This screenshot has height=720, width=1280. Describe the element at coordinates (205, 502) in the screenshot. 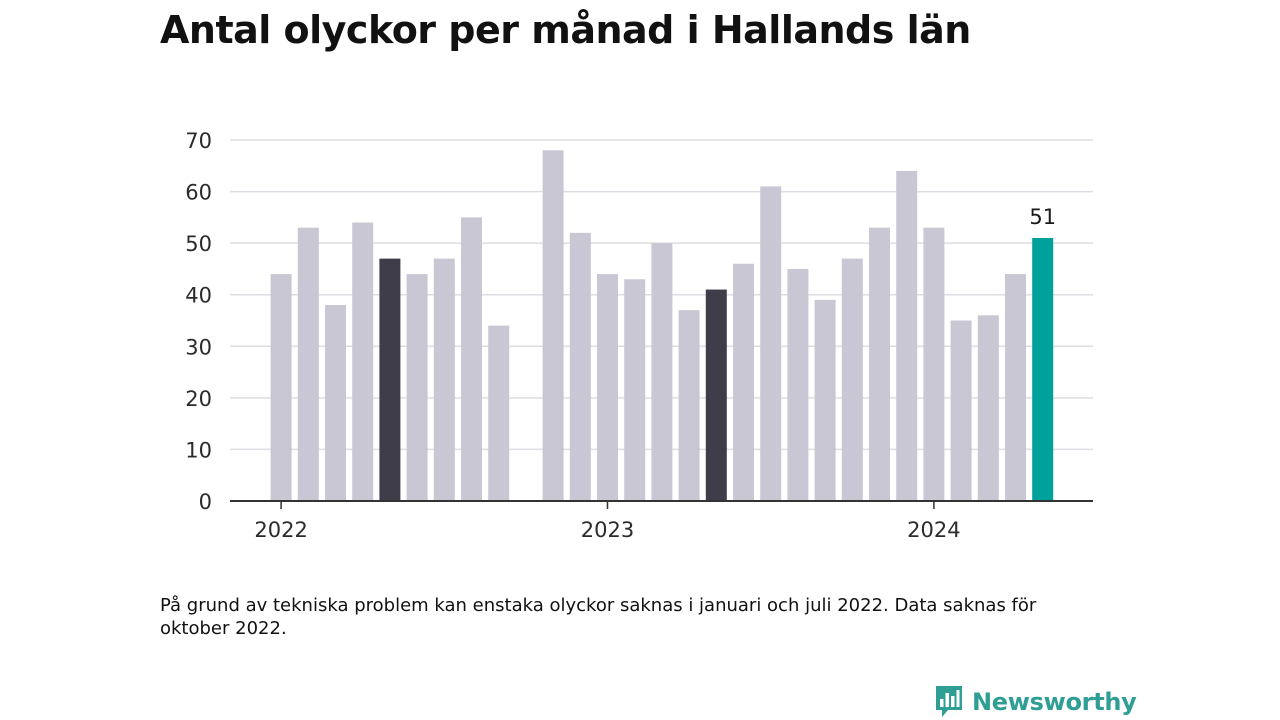

I see `y-tick-label: 0` at that location.